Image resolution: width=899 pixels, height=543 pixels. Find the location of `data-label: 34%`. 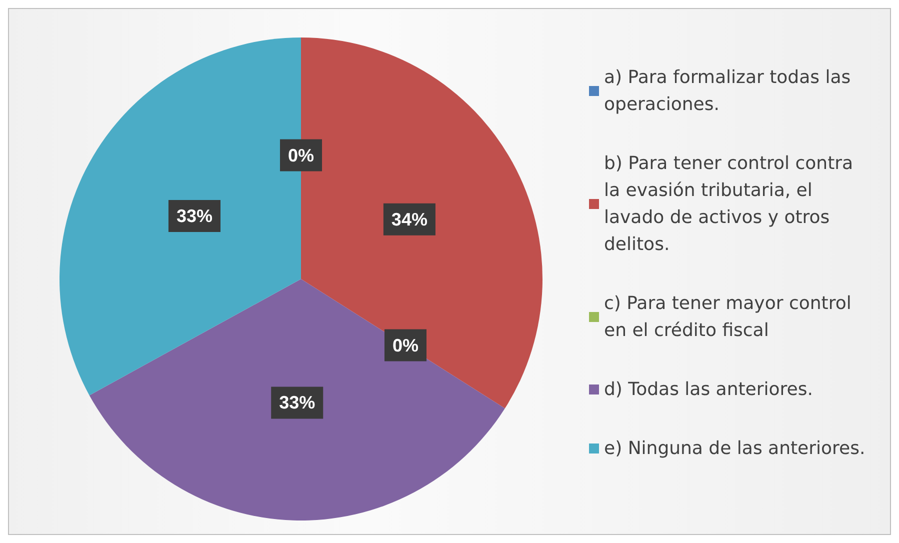

data-label: 34% is located at coordinates (409, 219).